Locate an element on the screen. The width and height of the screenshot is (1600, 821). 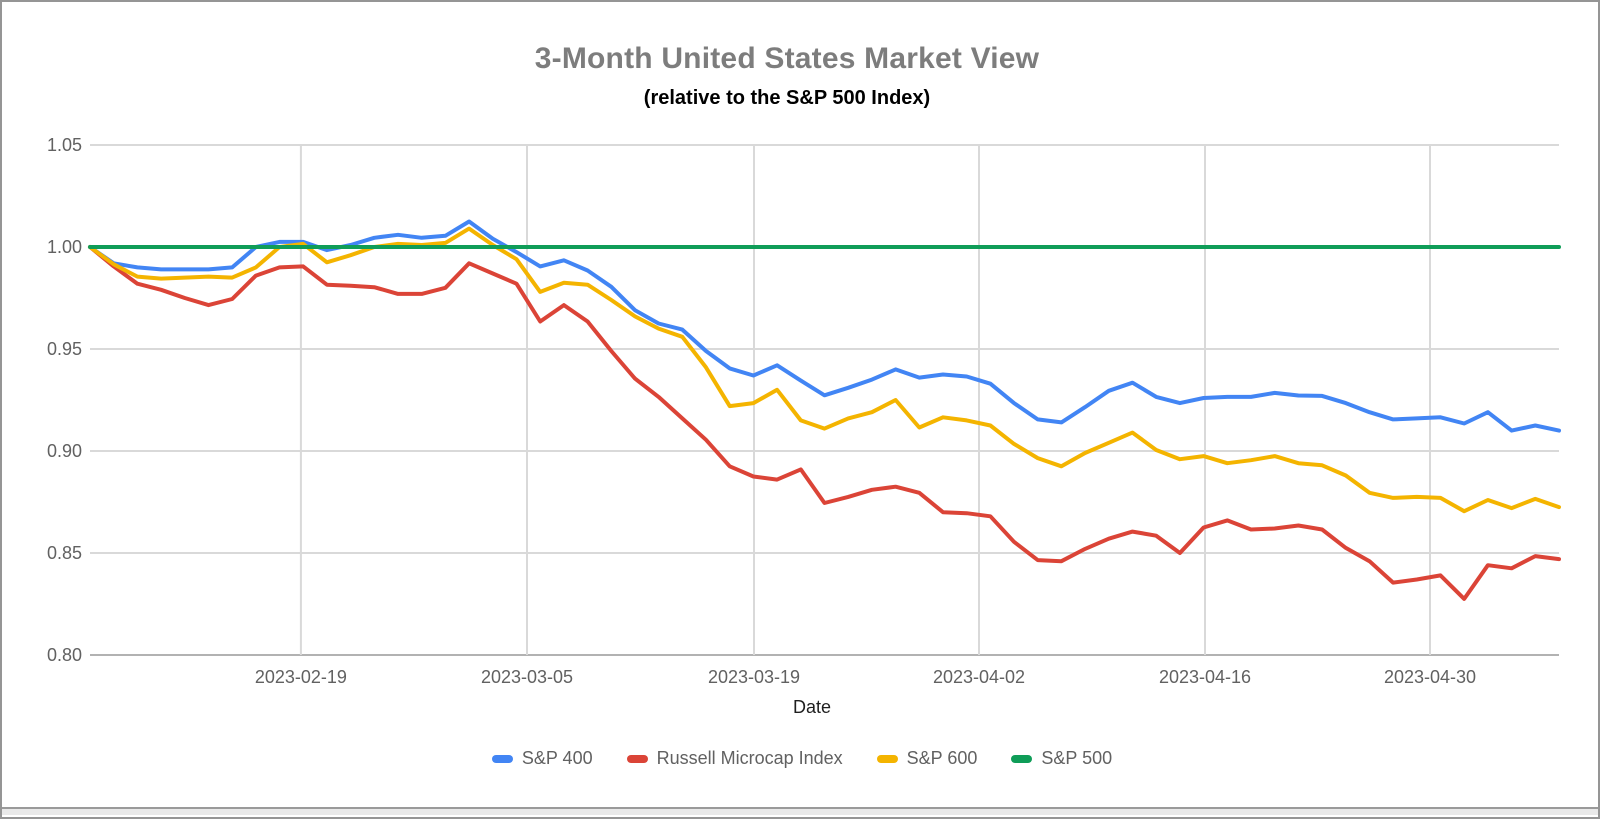
x-tick-label: 2023-04-16 is located at coordinates (1205, 677).